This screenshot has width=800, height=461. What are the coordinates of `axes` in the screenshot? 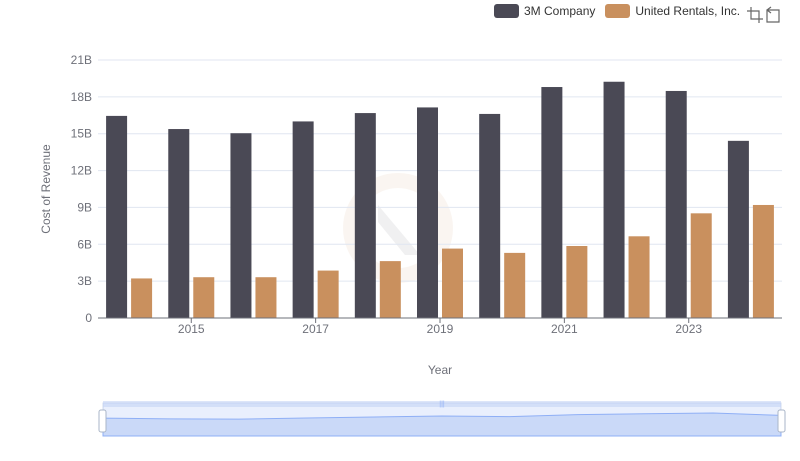 It's located at (440, 320).